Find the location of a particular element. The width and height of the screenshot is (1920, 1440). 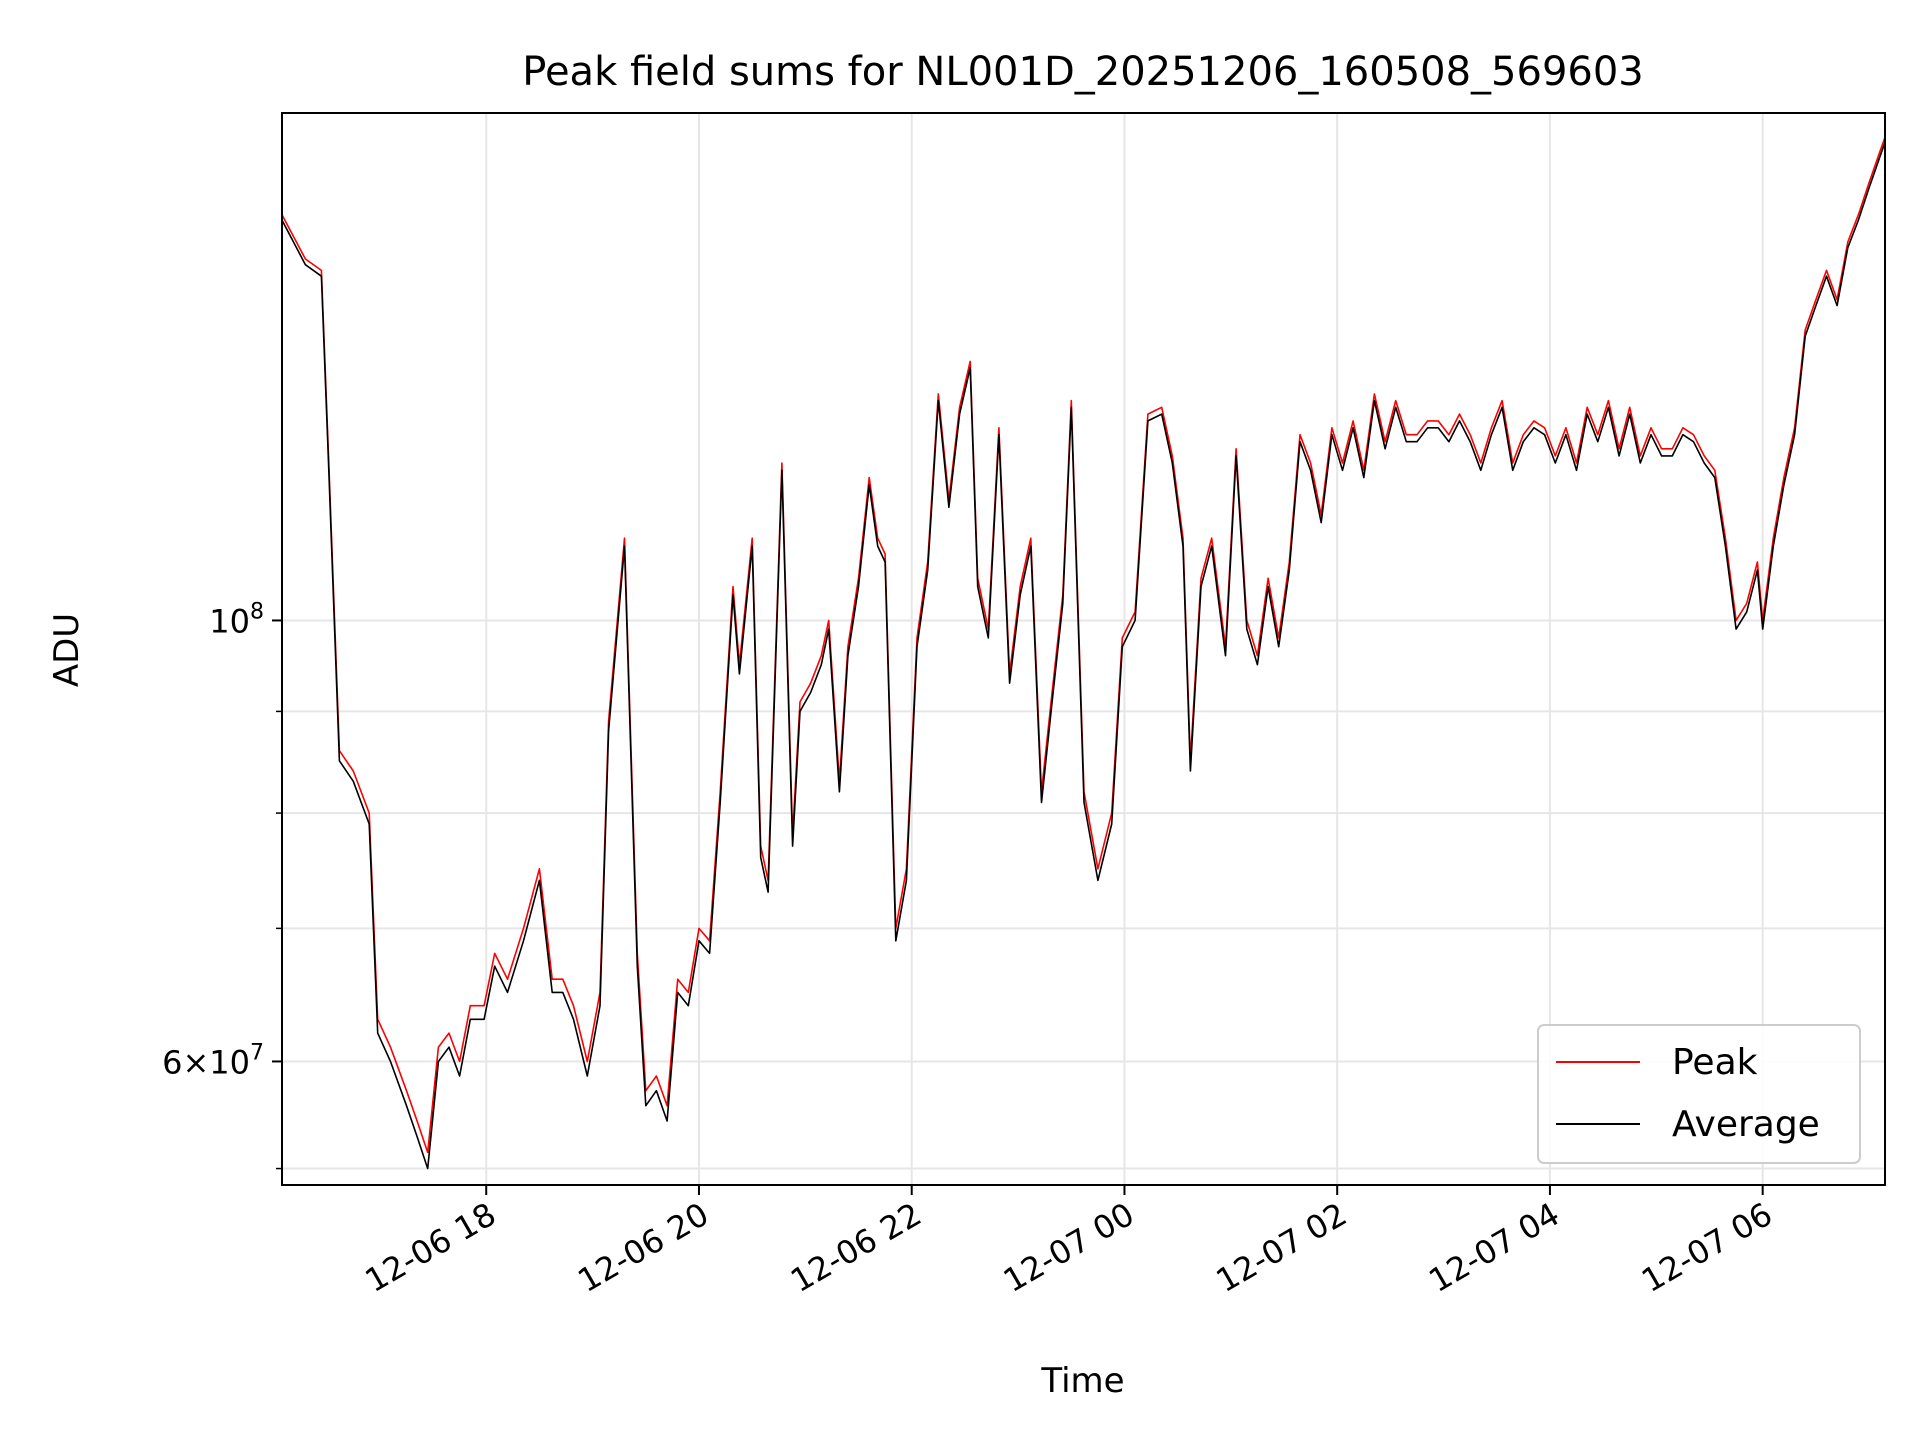

y-tick-label: 6×107 is located at coordinates (213, 1060).